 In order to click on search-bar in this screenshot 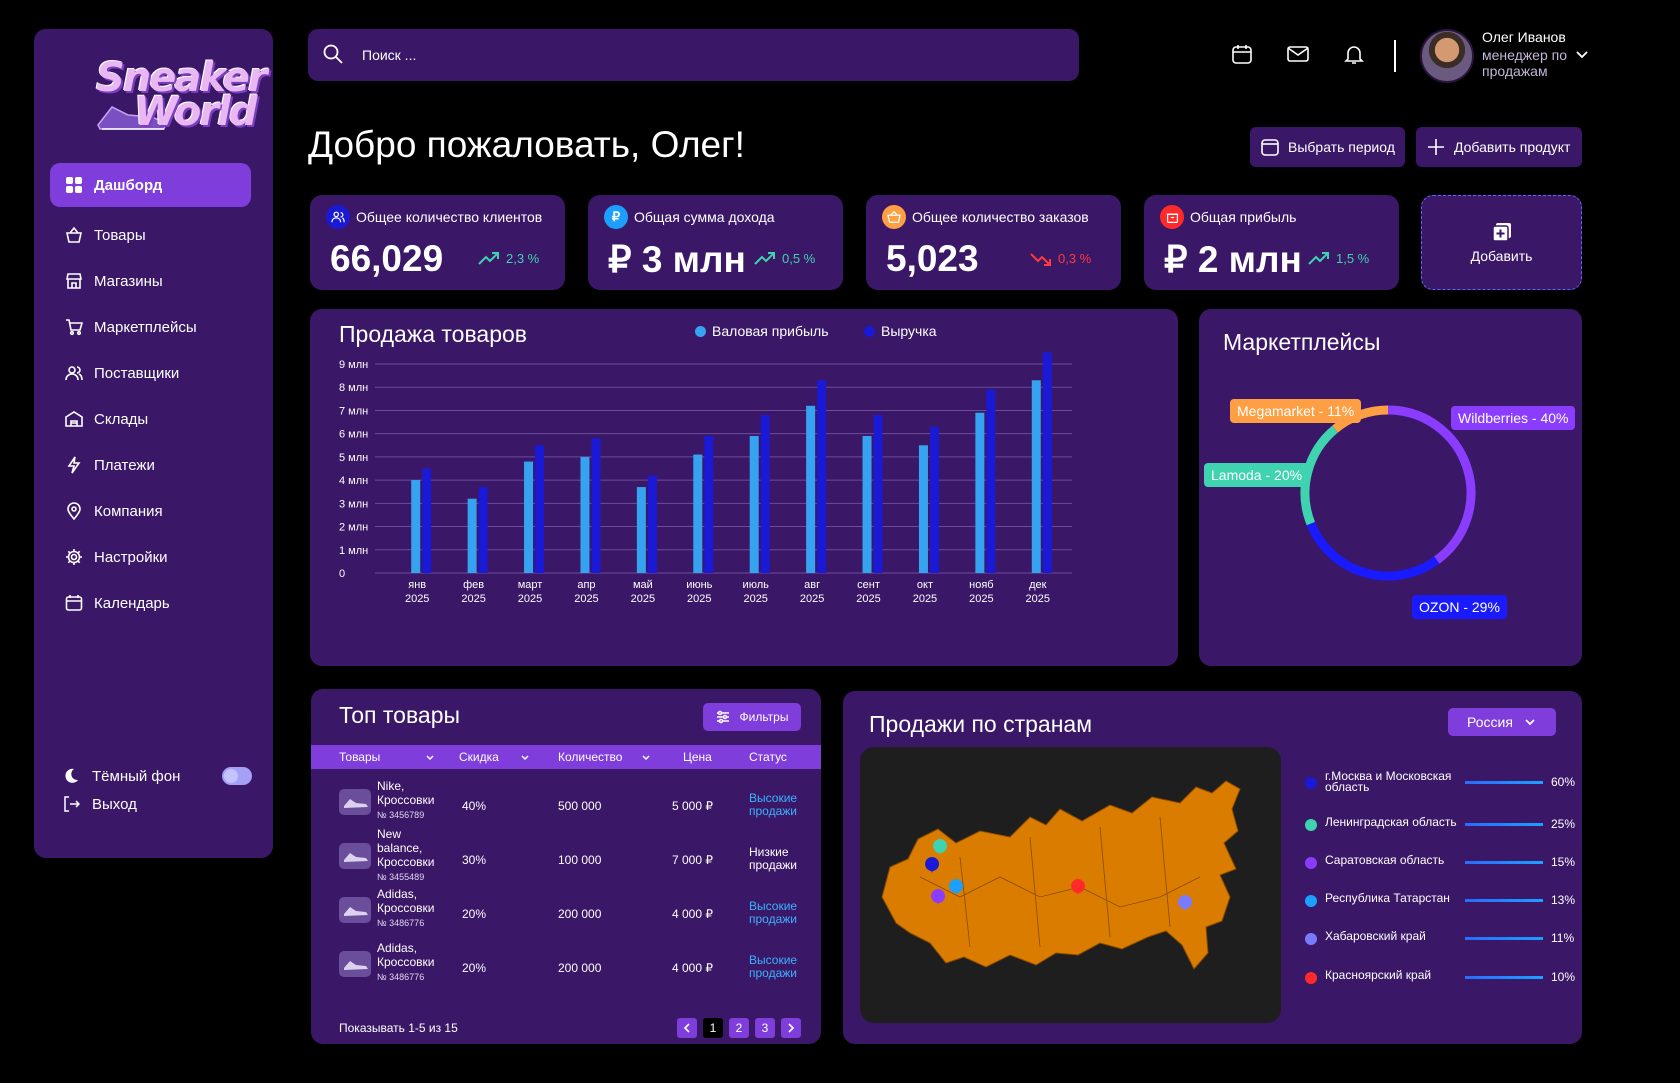, I will do `click(693, 55)`.